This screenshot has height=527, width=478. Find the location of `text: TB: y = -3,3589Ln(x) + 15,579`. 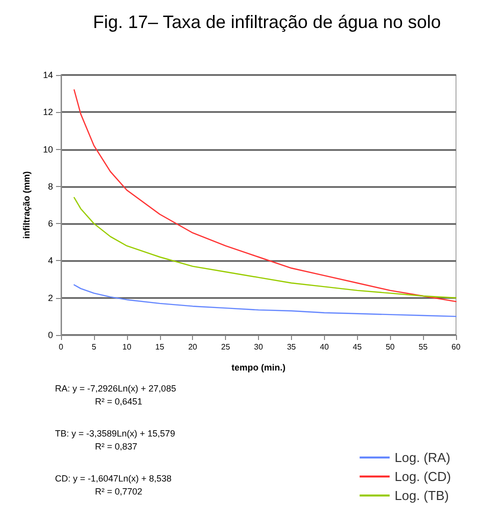

text: TB: y = -3,3589Ln(x) + 15,579 is located at coordinates (115, 433).